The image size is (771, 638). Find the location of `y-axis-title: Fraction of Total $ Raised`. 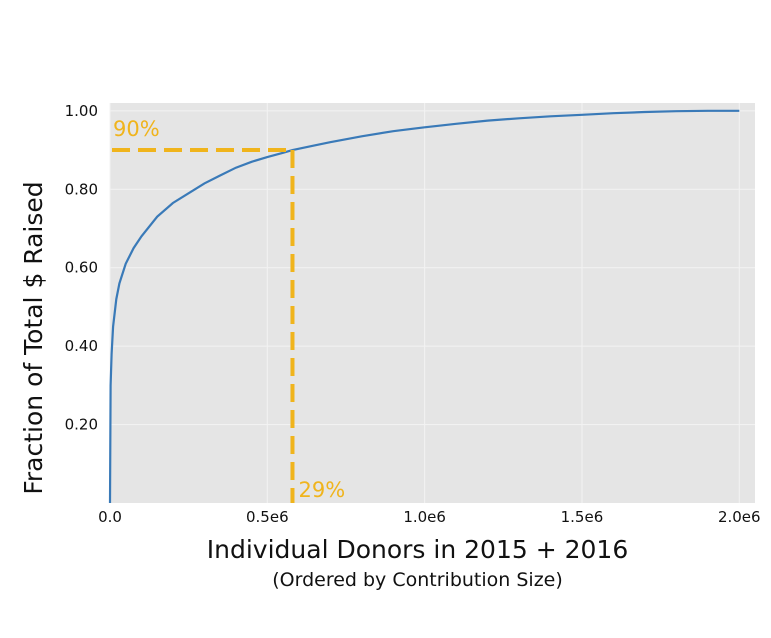

y-axis-title: Fraction of Total $ Raised is located at coordinates (33, 337).